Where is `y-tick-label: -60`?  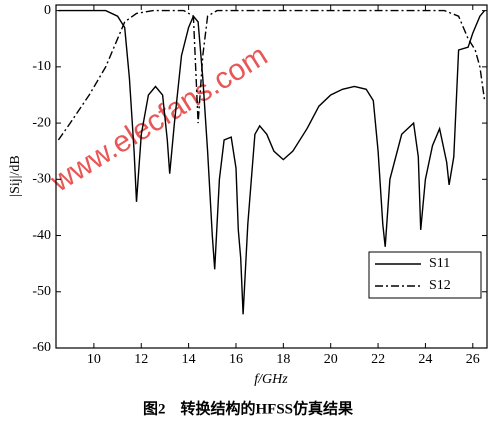
y-tick-label: -60 is located at coordinates (41, 347).